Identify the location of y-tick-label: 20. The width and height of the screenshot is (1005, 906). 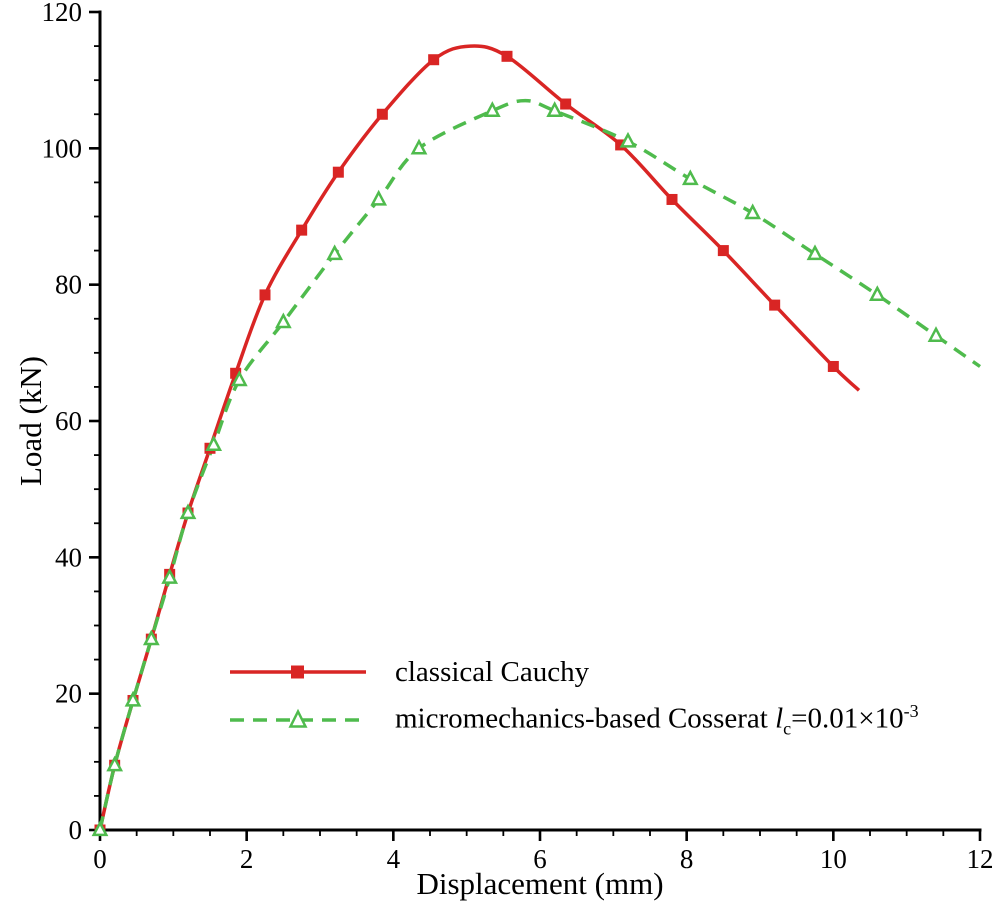
(68, 694).